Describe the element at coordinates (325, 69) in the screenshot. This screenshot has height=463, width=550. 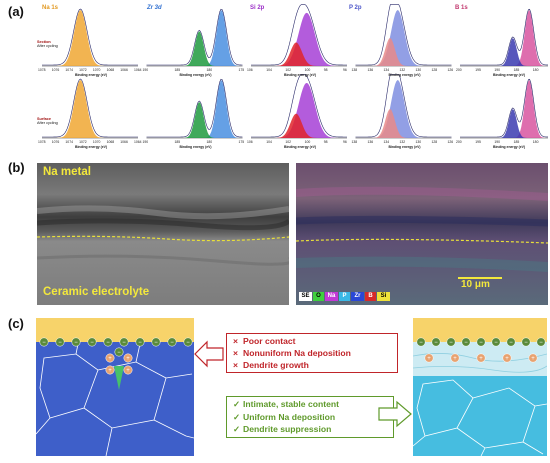
I see `xps-tick-si2p-row1: 98` at that location.